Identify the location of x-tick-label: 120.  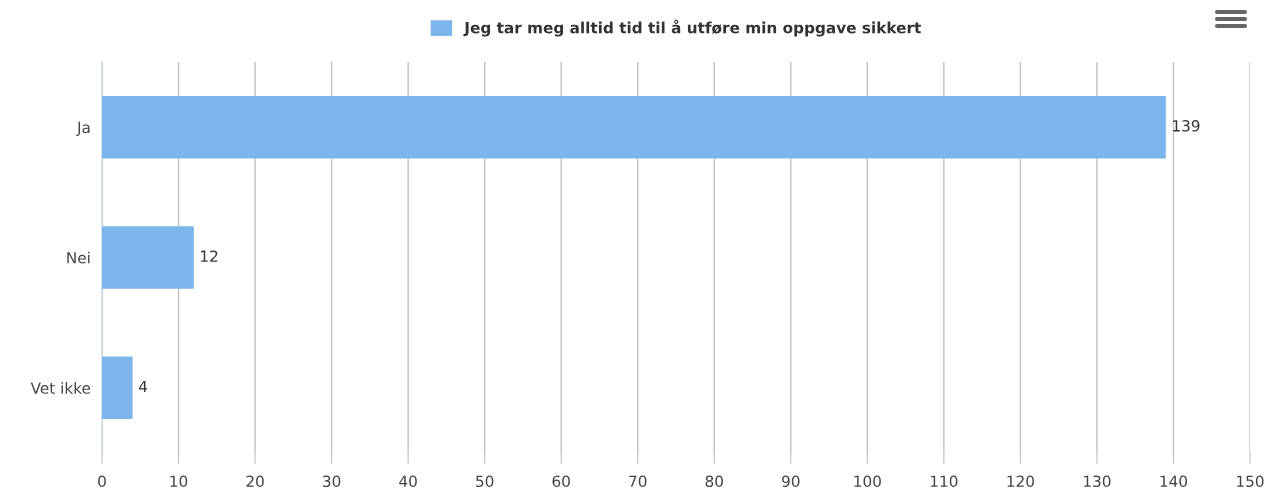
(1020, 481).